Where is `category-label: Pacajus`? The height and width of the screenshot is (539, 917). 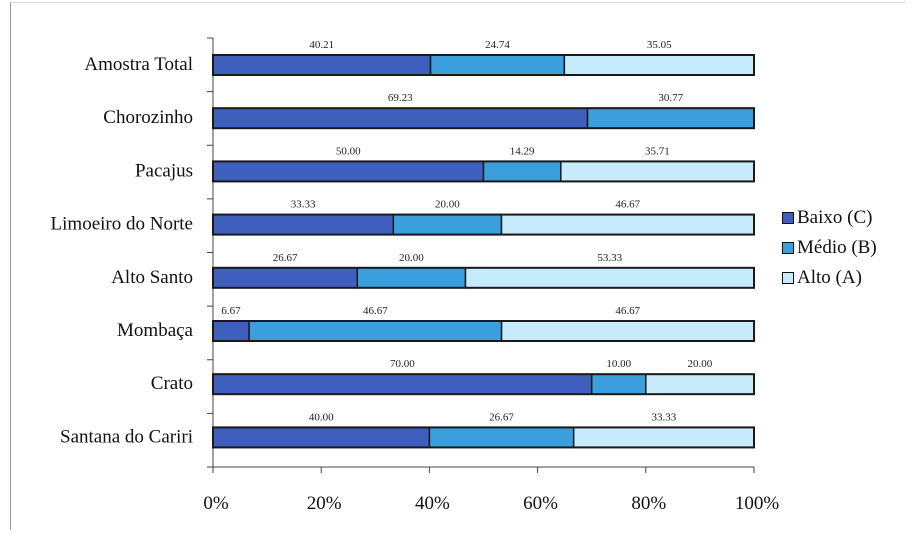
category-label: Pacajus is located at coordinates (164, 170).